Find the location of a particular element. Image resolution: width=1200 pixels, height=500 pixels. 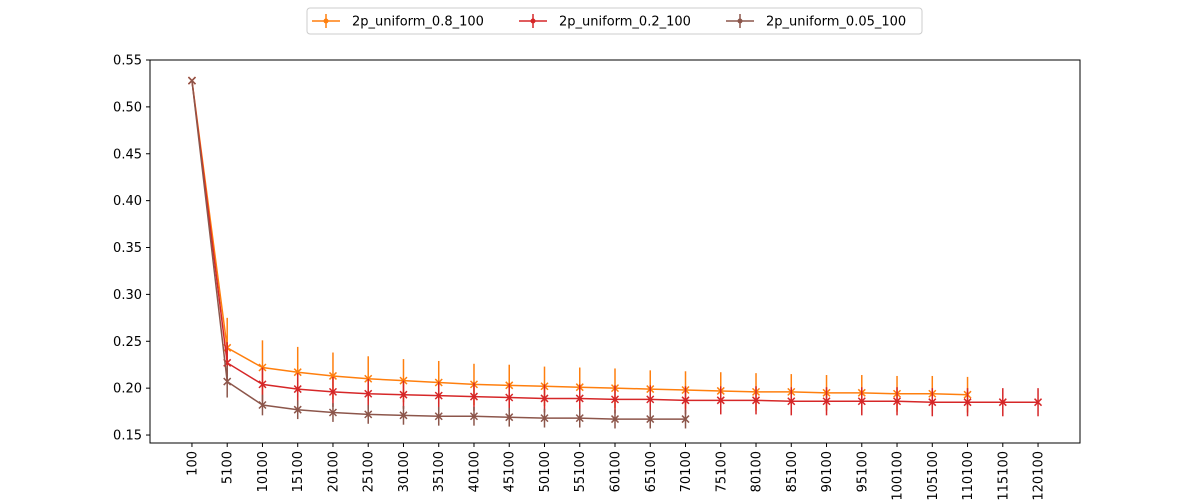

x-tick-label: 55100 is located at coordinates (580, 471).